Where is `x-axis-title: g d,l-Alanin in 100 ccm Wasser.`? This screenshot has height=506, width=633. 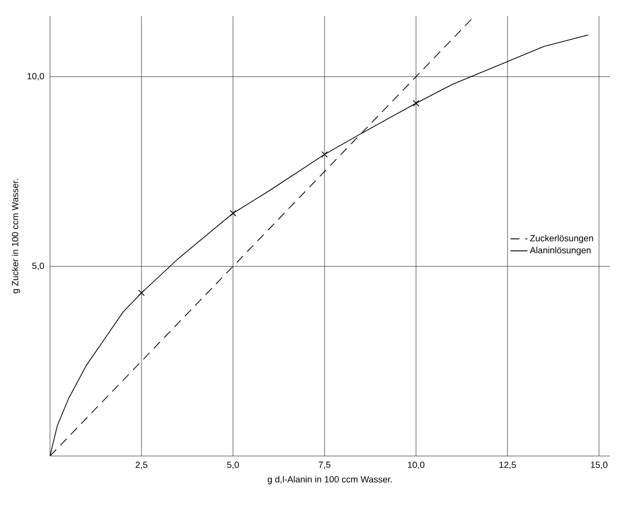
x-axis-title: g d,l-Alanin in 100 ccm Wasser. is located at coordinates (330, 480).